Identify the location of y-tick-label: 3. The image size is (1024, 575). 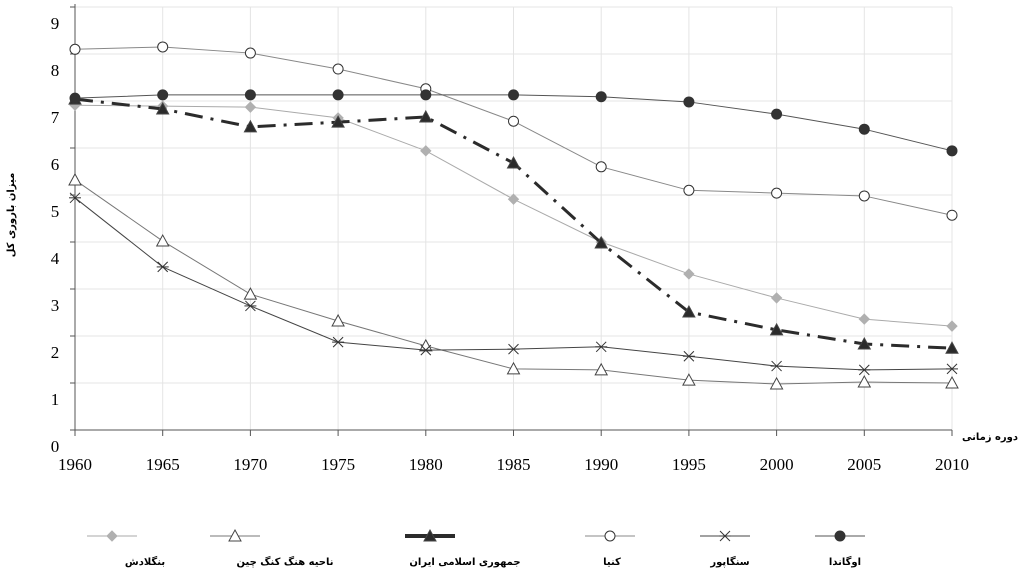
(55, 305).